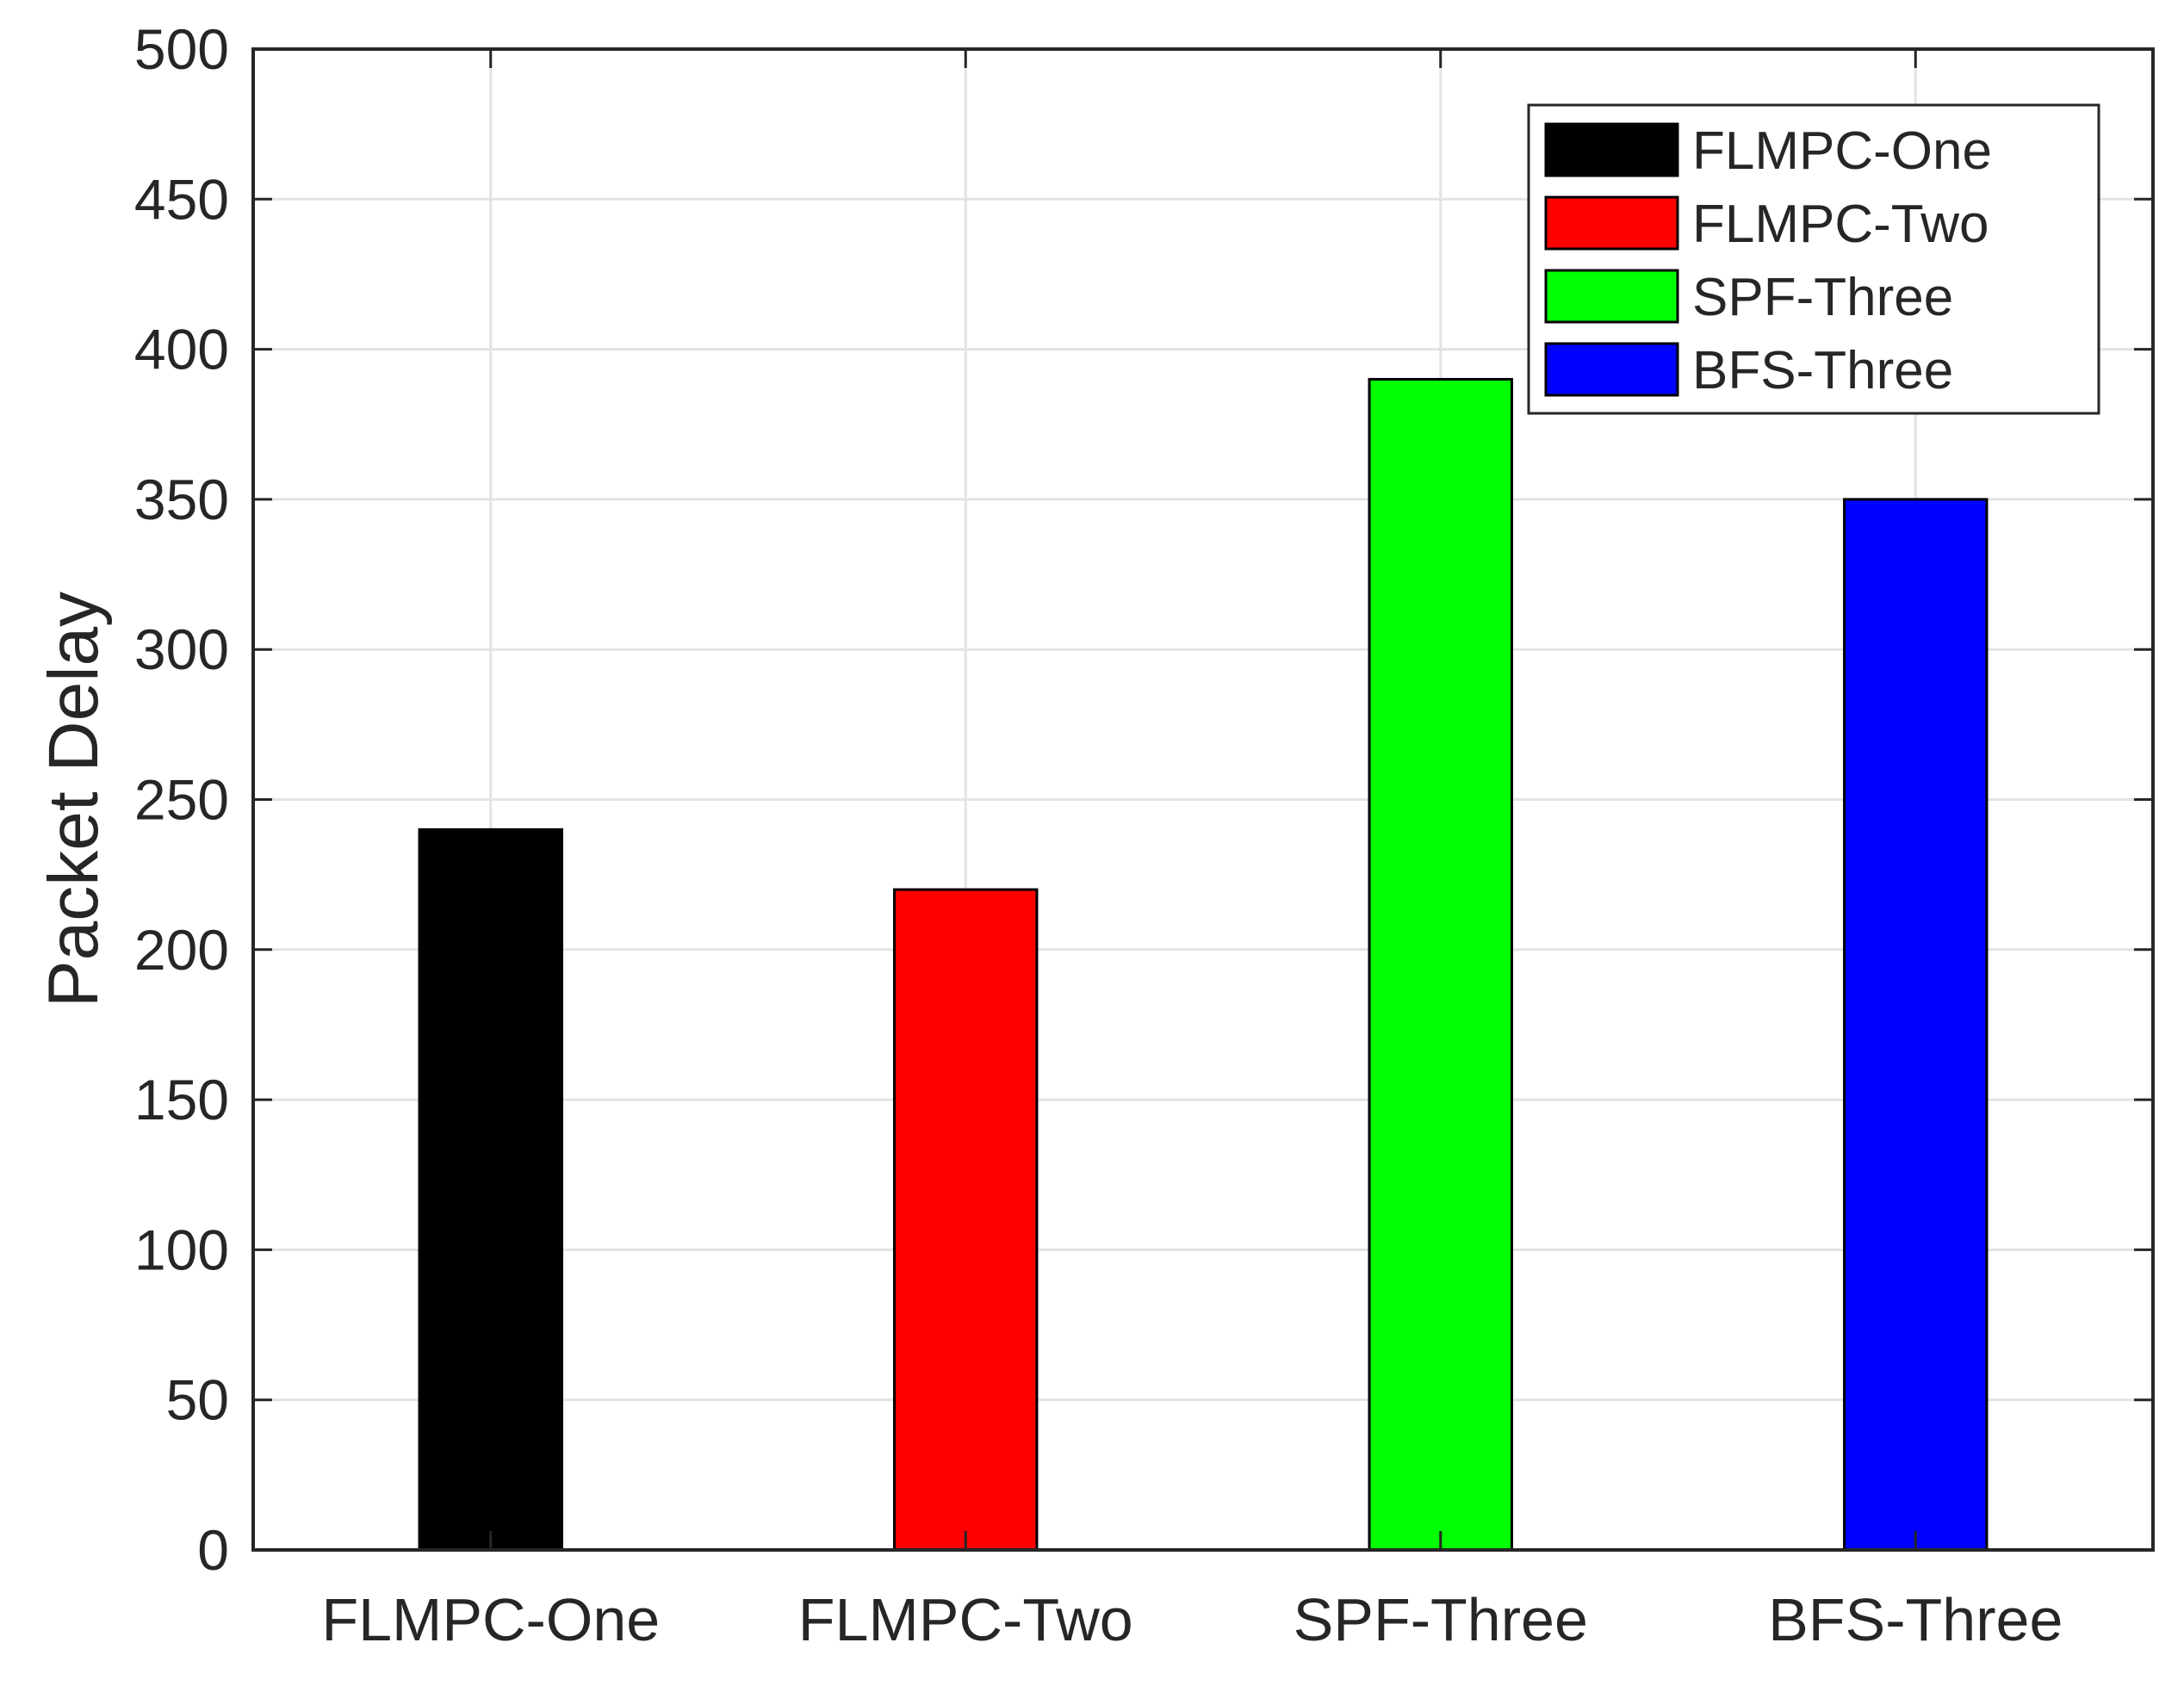  I want to click on y-tick-label: 50, so click(197, 1400).